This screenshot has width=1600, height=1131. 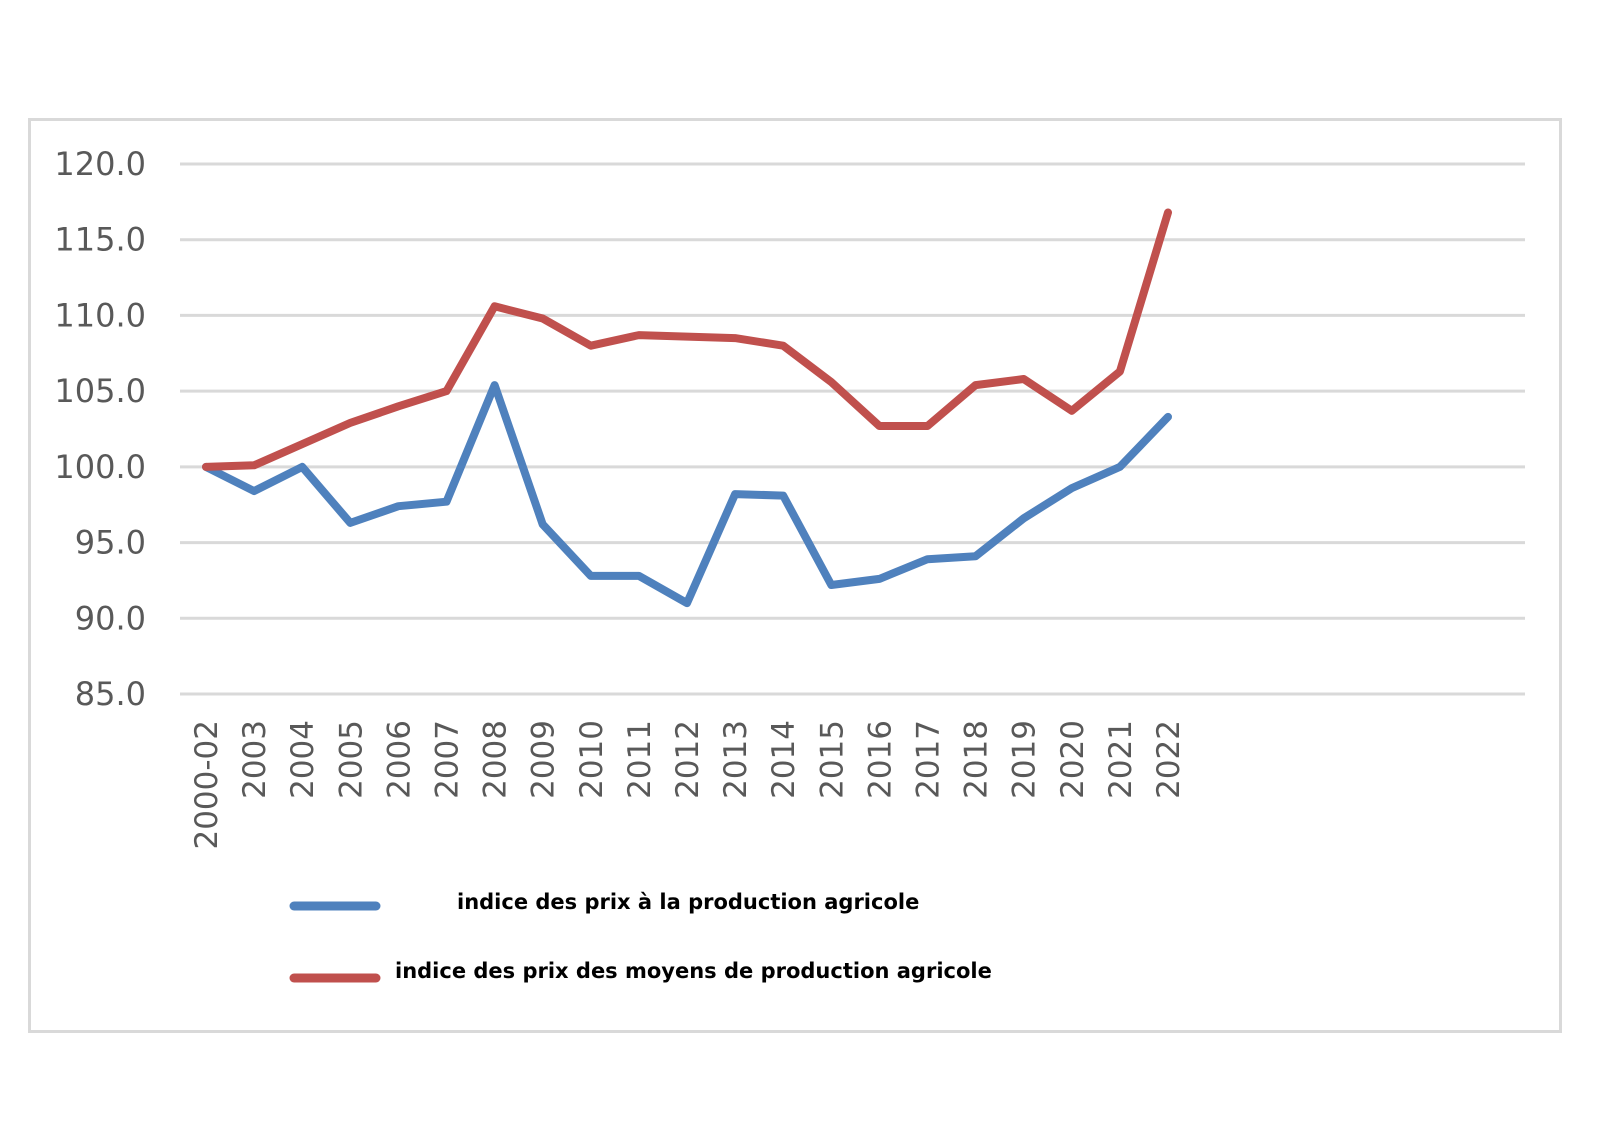 I want to click on y-tick-label: 120.0, so click(x=100, y=164).